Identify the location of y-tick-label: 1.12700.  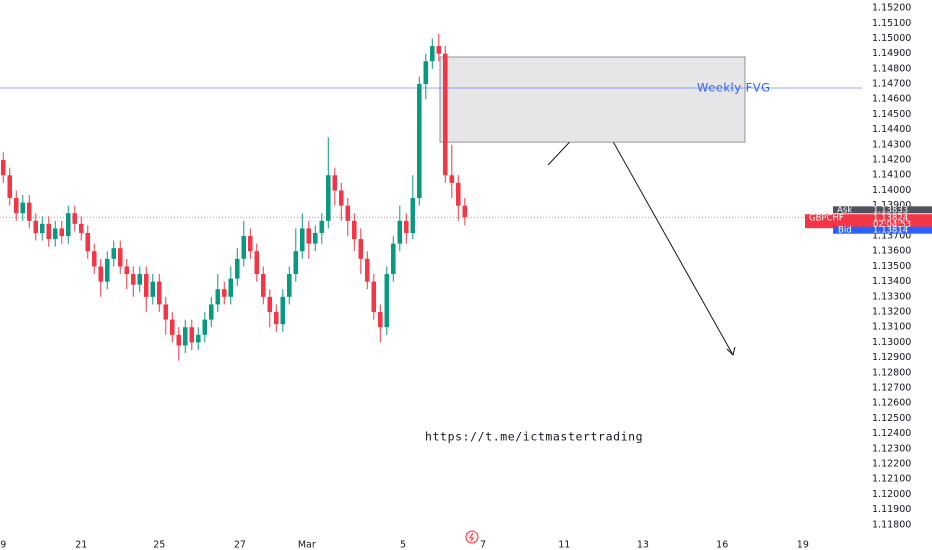
(891, 388).